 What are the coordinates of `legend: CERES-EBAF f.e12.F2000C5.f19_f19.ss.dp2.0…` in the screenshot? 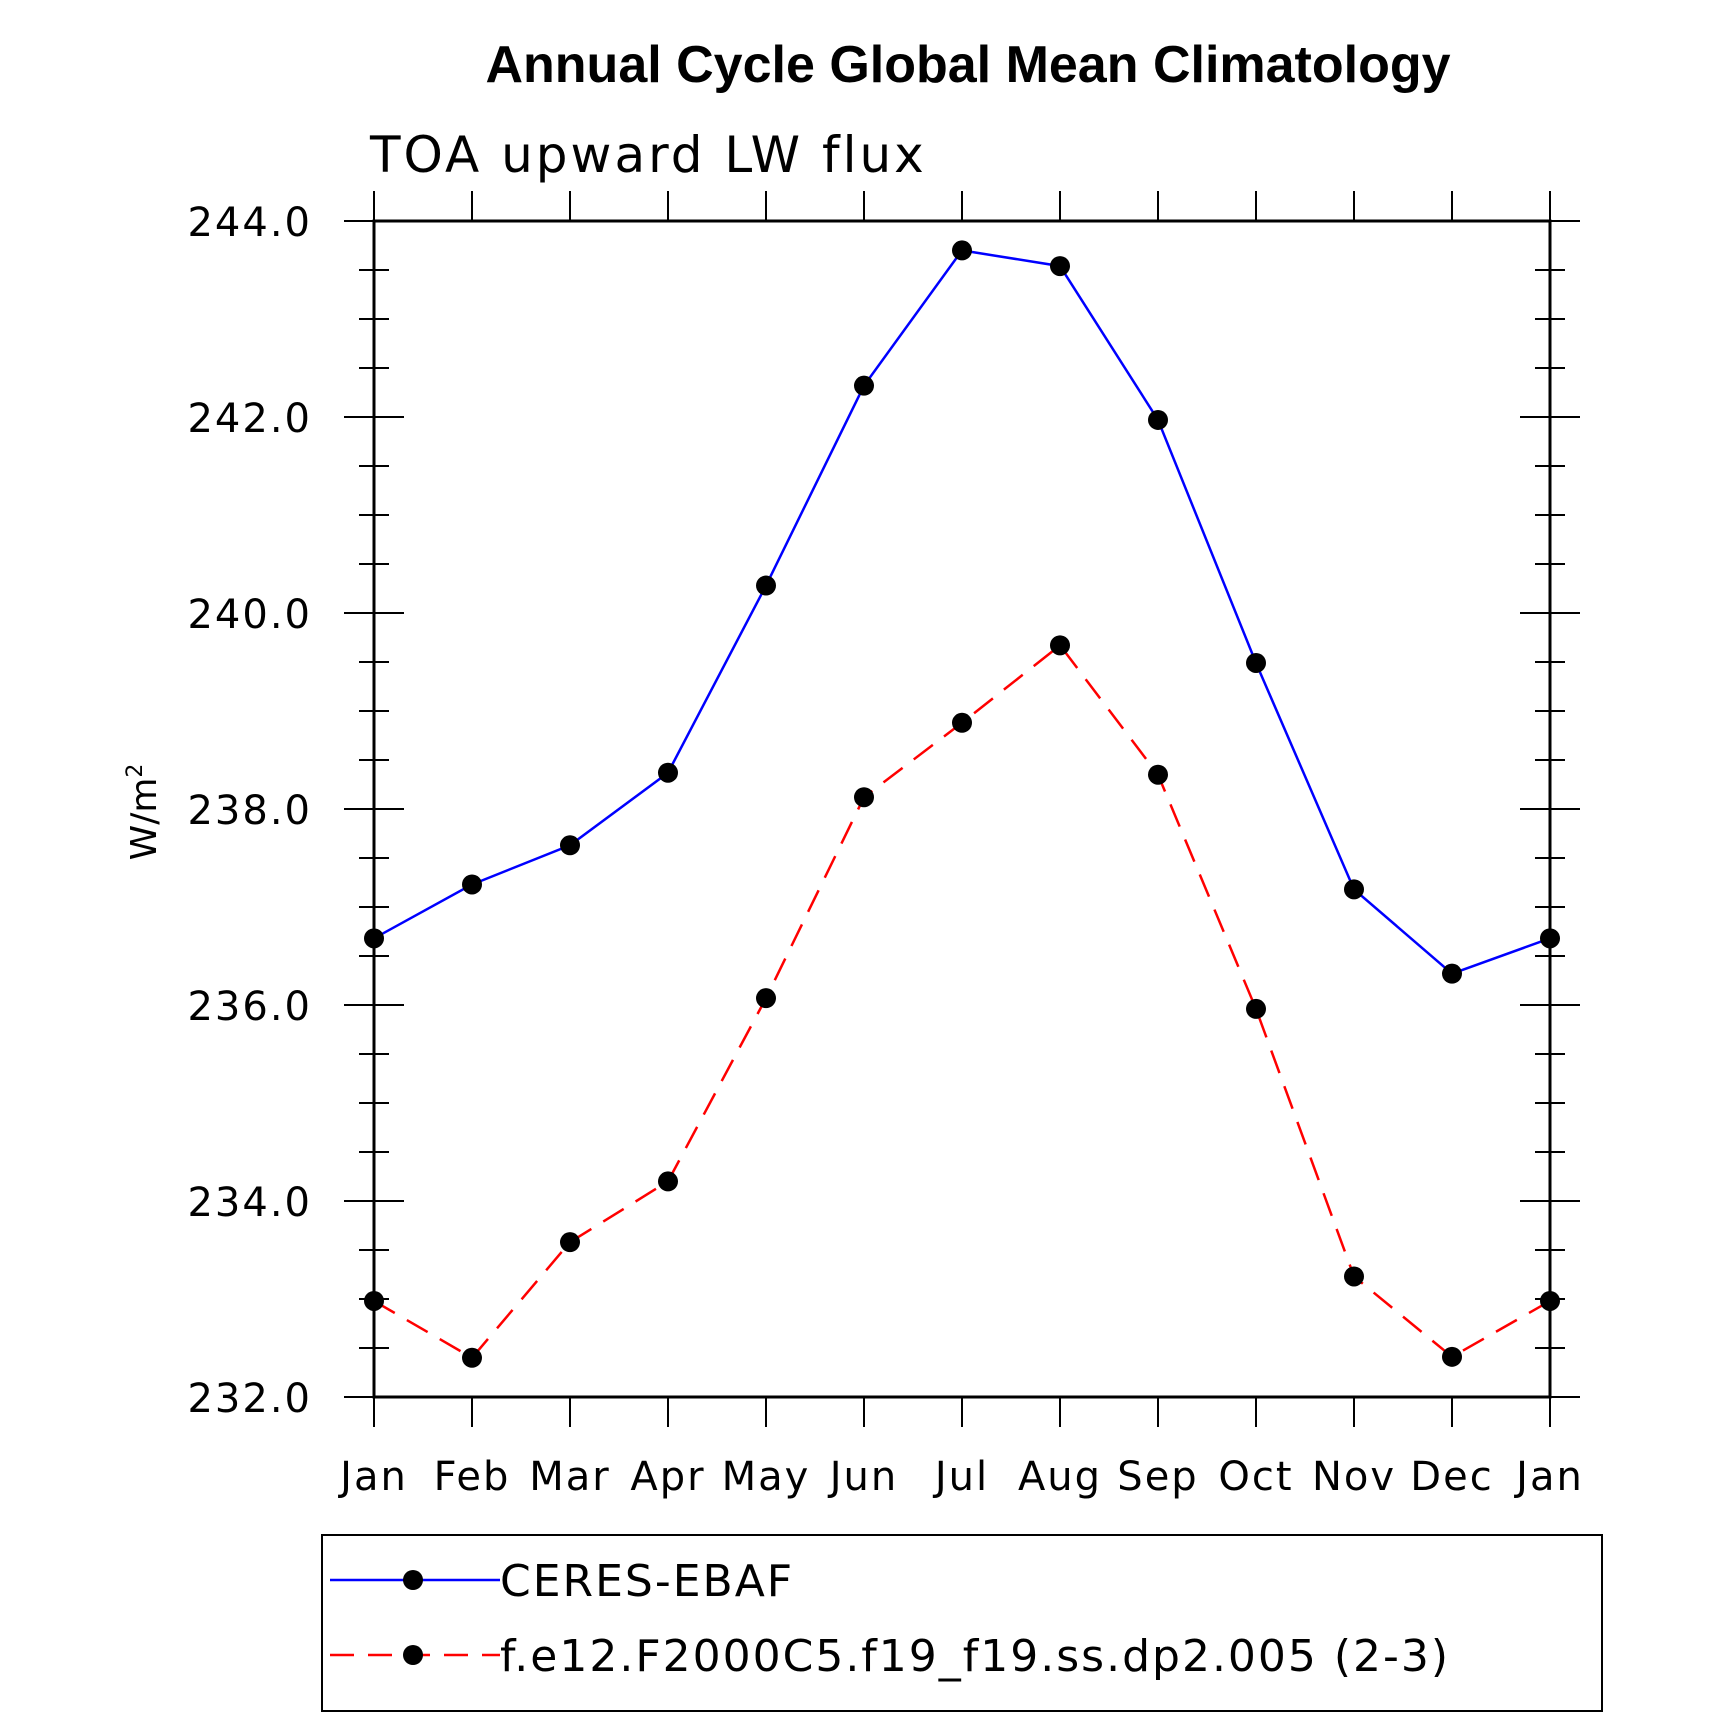 It's located at (962, 1623).